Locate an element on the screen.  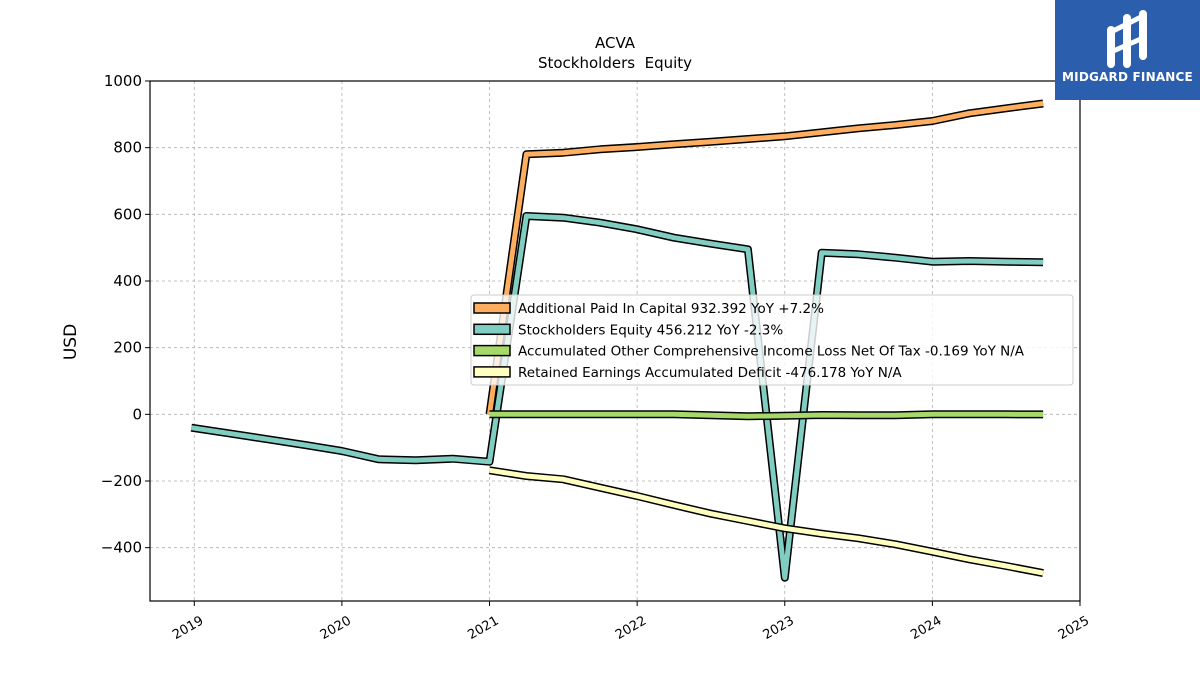
midgard-finance-logo-icon is located at coordinates (1127, 39).